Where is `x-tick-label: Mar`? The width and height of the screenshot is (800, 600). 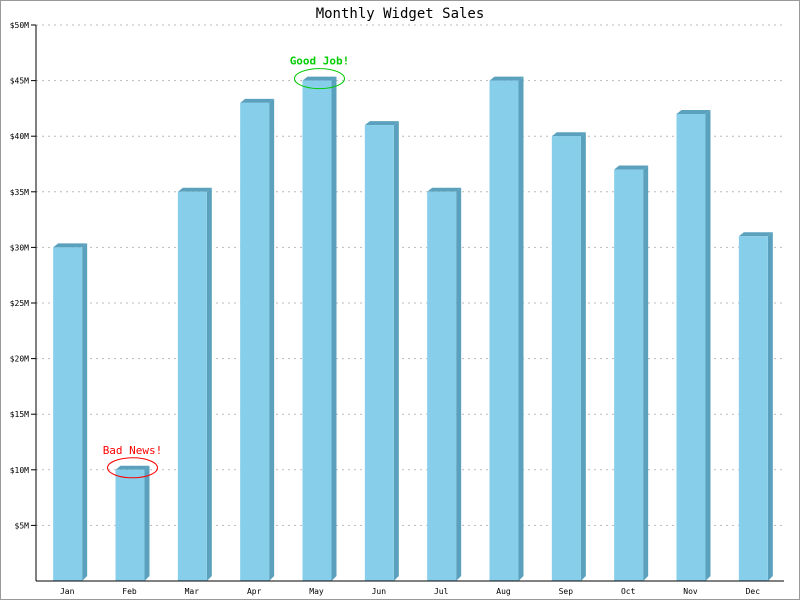
x-tick-label: Mar is located at coordinates (192, 591).